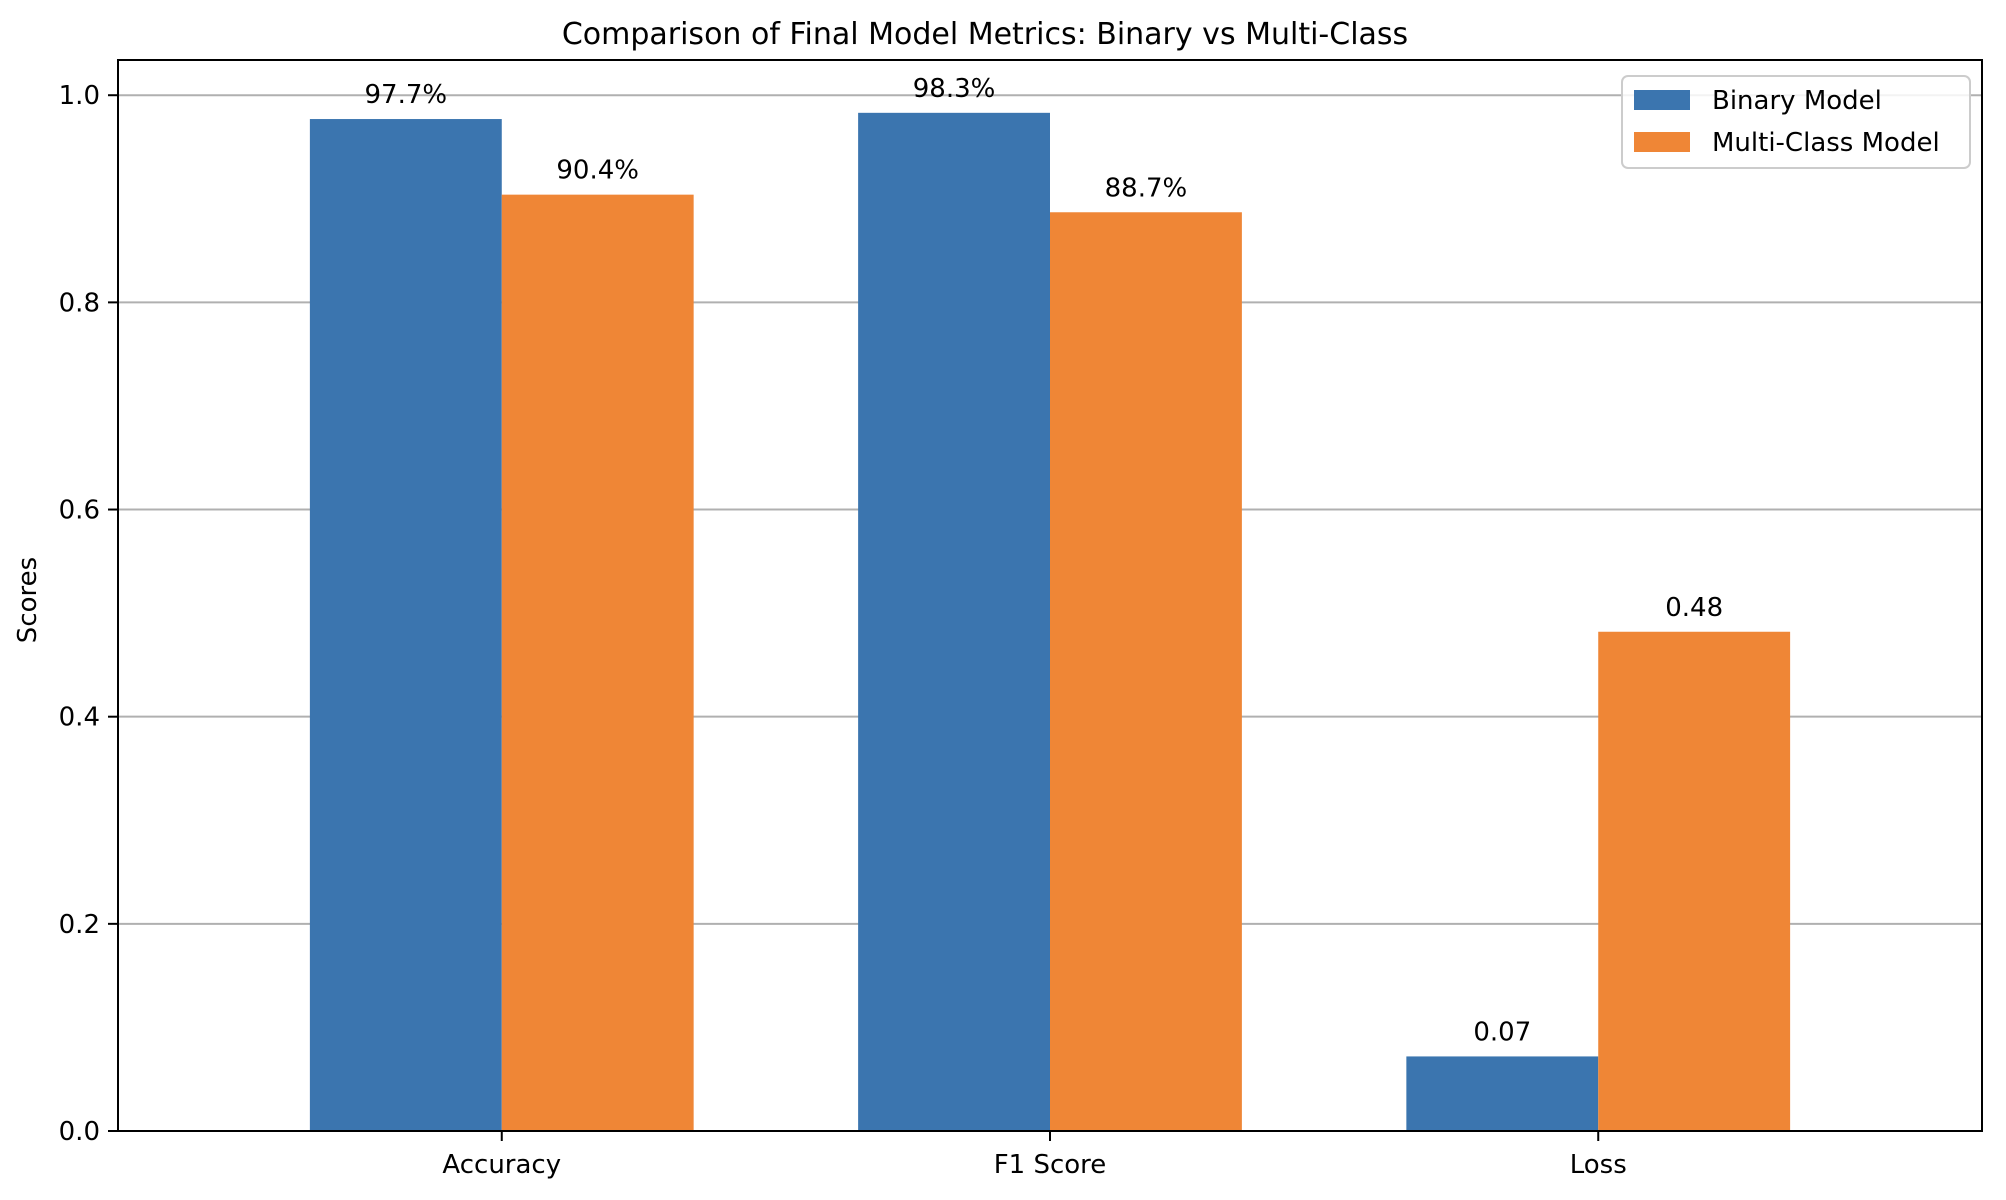  What do you see at coordinates (79, 511) in the screenshot?
I see `y-tick-label: 0.6` at bounding box center [79, 511].